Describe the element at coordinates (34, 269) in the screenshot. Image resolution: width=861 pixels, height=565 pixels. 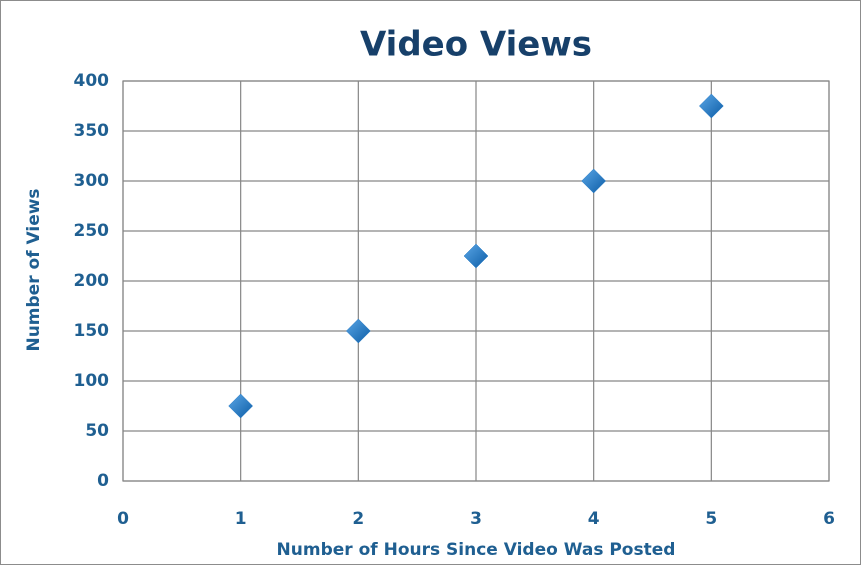
I see `y-axis-label: Number of Views` at that location.